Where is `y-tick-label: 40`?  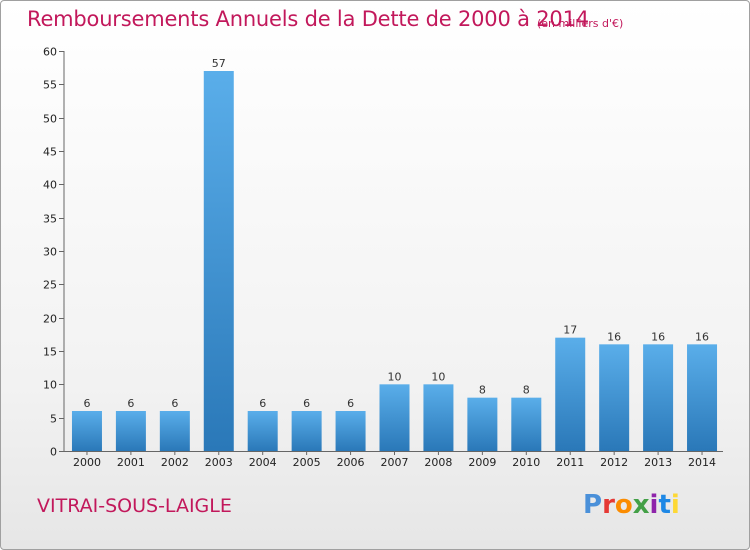
y-tick-label: 40 is located at coordinates (50, 185).